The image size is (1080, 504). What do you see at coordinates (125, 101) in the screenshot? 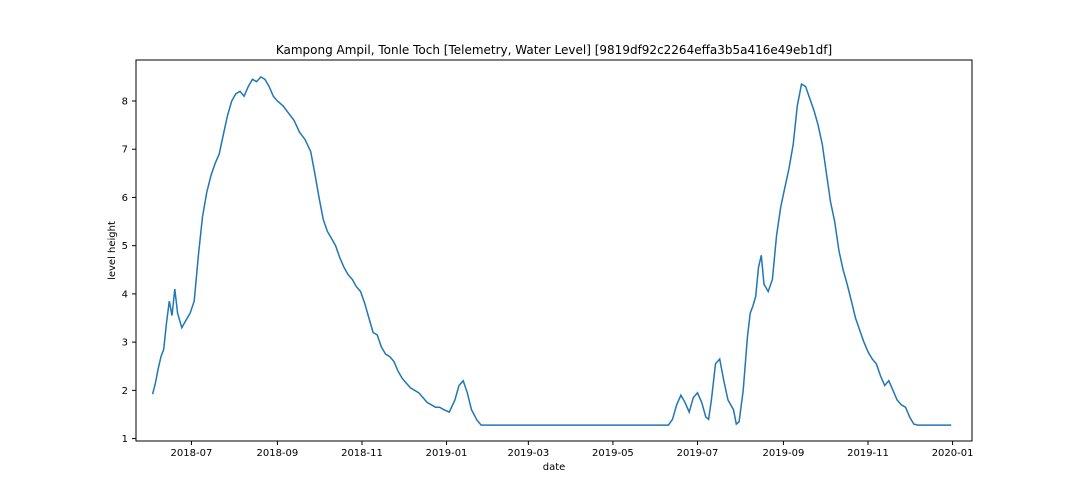
I see `y-tick-label: 8` at bounding box center [125, 101].